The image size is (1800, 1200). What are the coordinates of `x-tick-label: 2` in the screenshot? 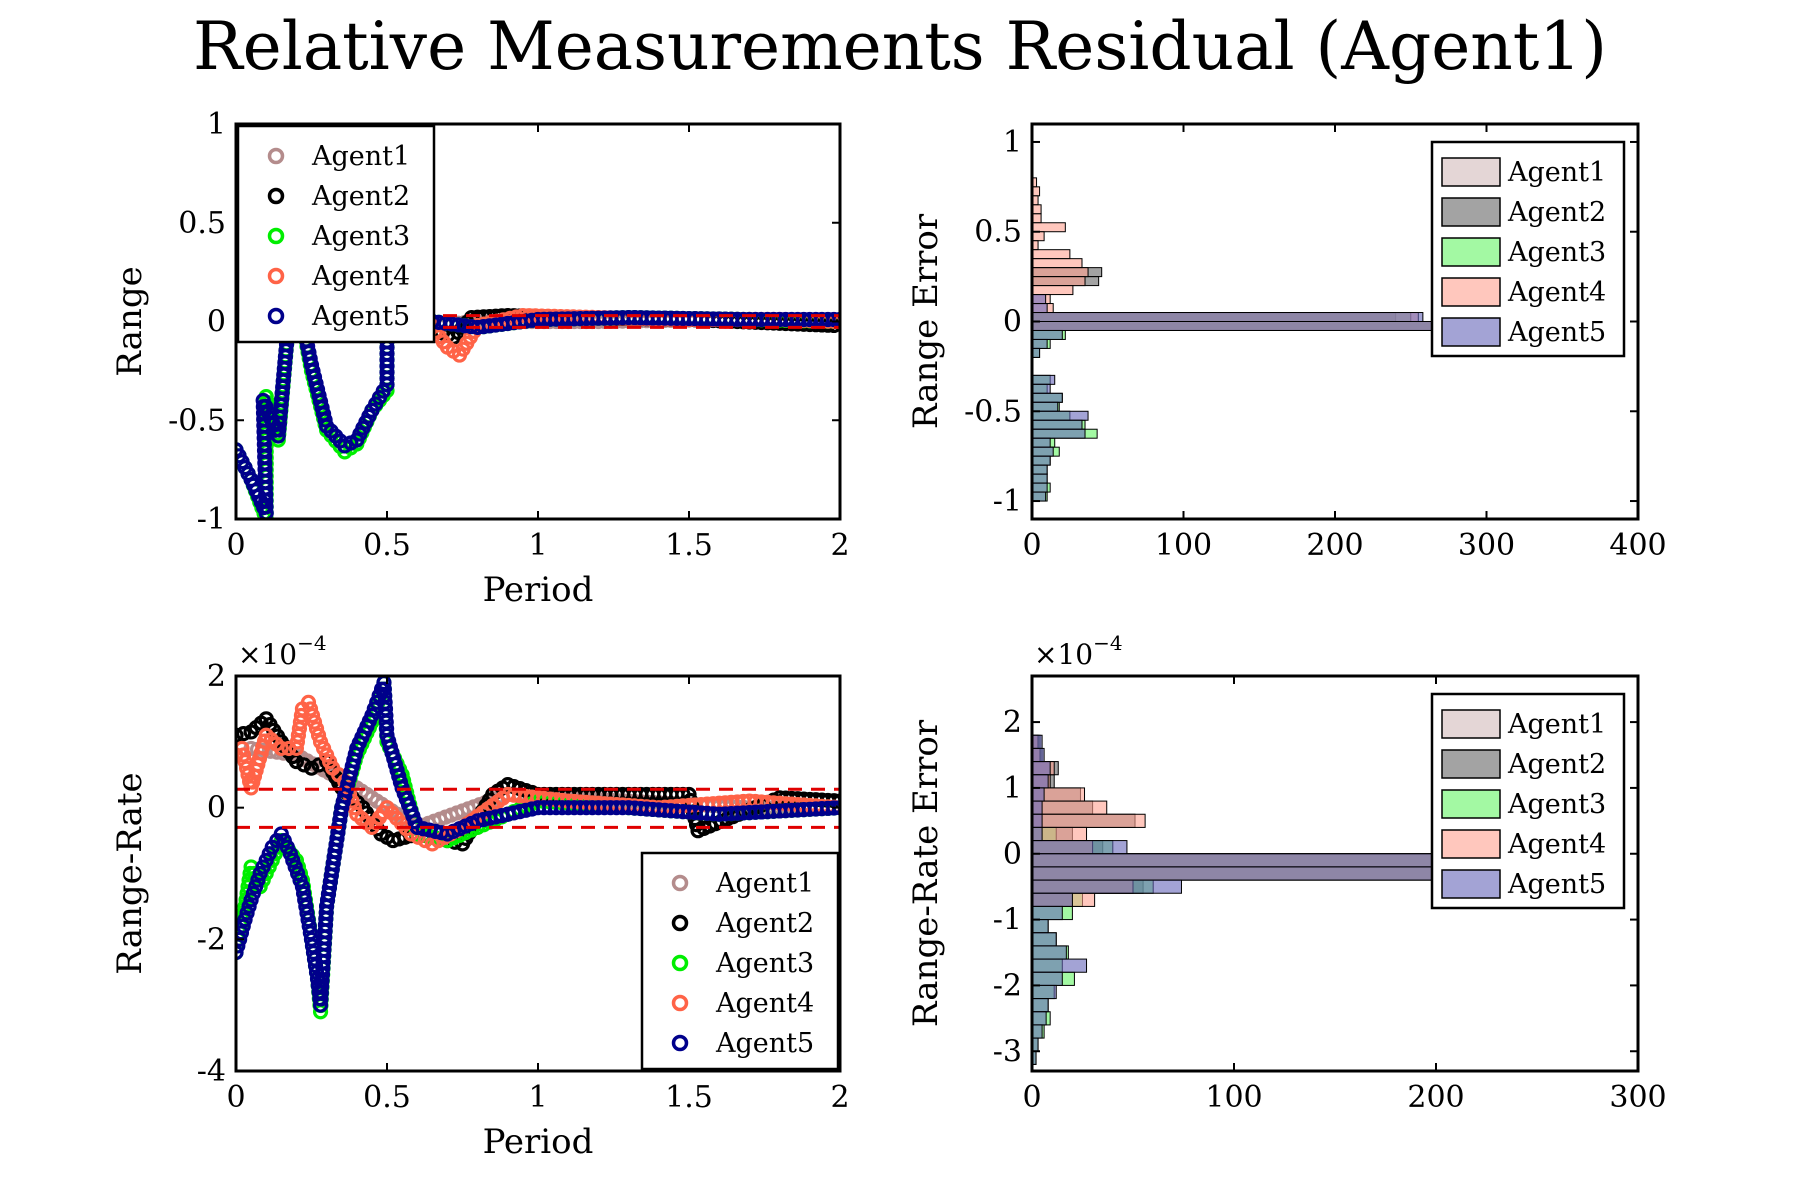 It's located at (839, 545).